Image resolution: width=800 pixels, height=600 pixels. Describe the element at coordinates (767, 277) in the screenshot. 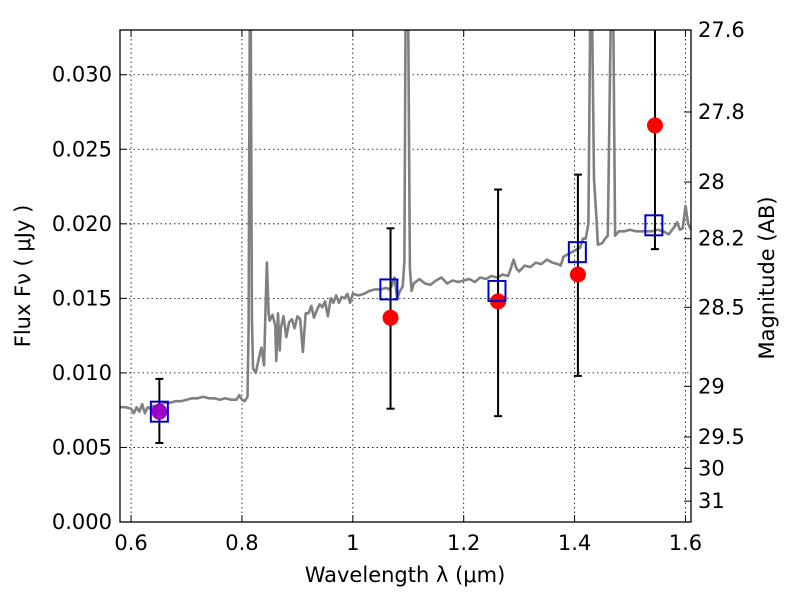

I see `y2-axis-label: Magnitude (AB)` at that location.